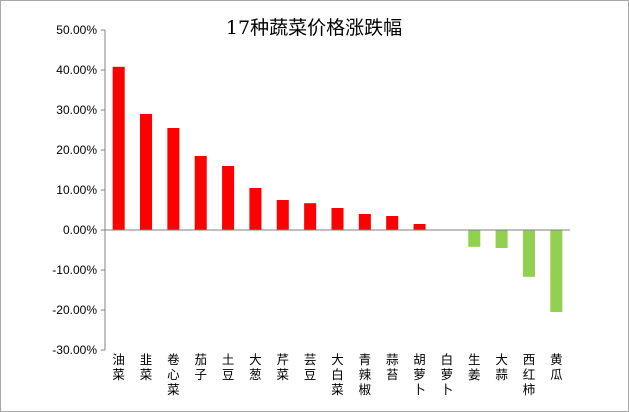  I want to click on svg-text: 椒, so click(365, 389).